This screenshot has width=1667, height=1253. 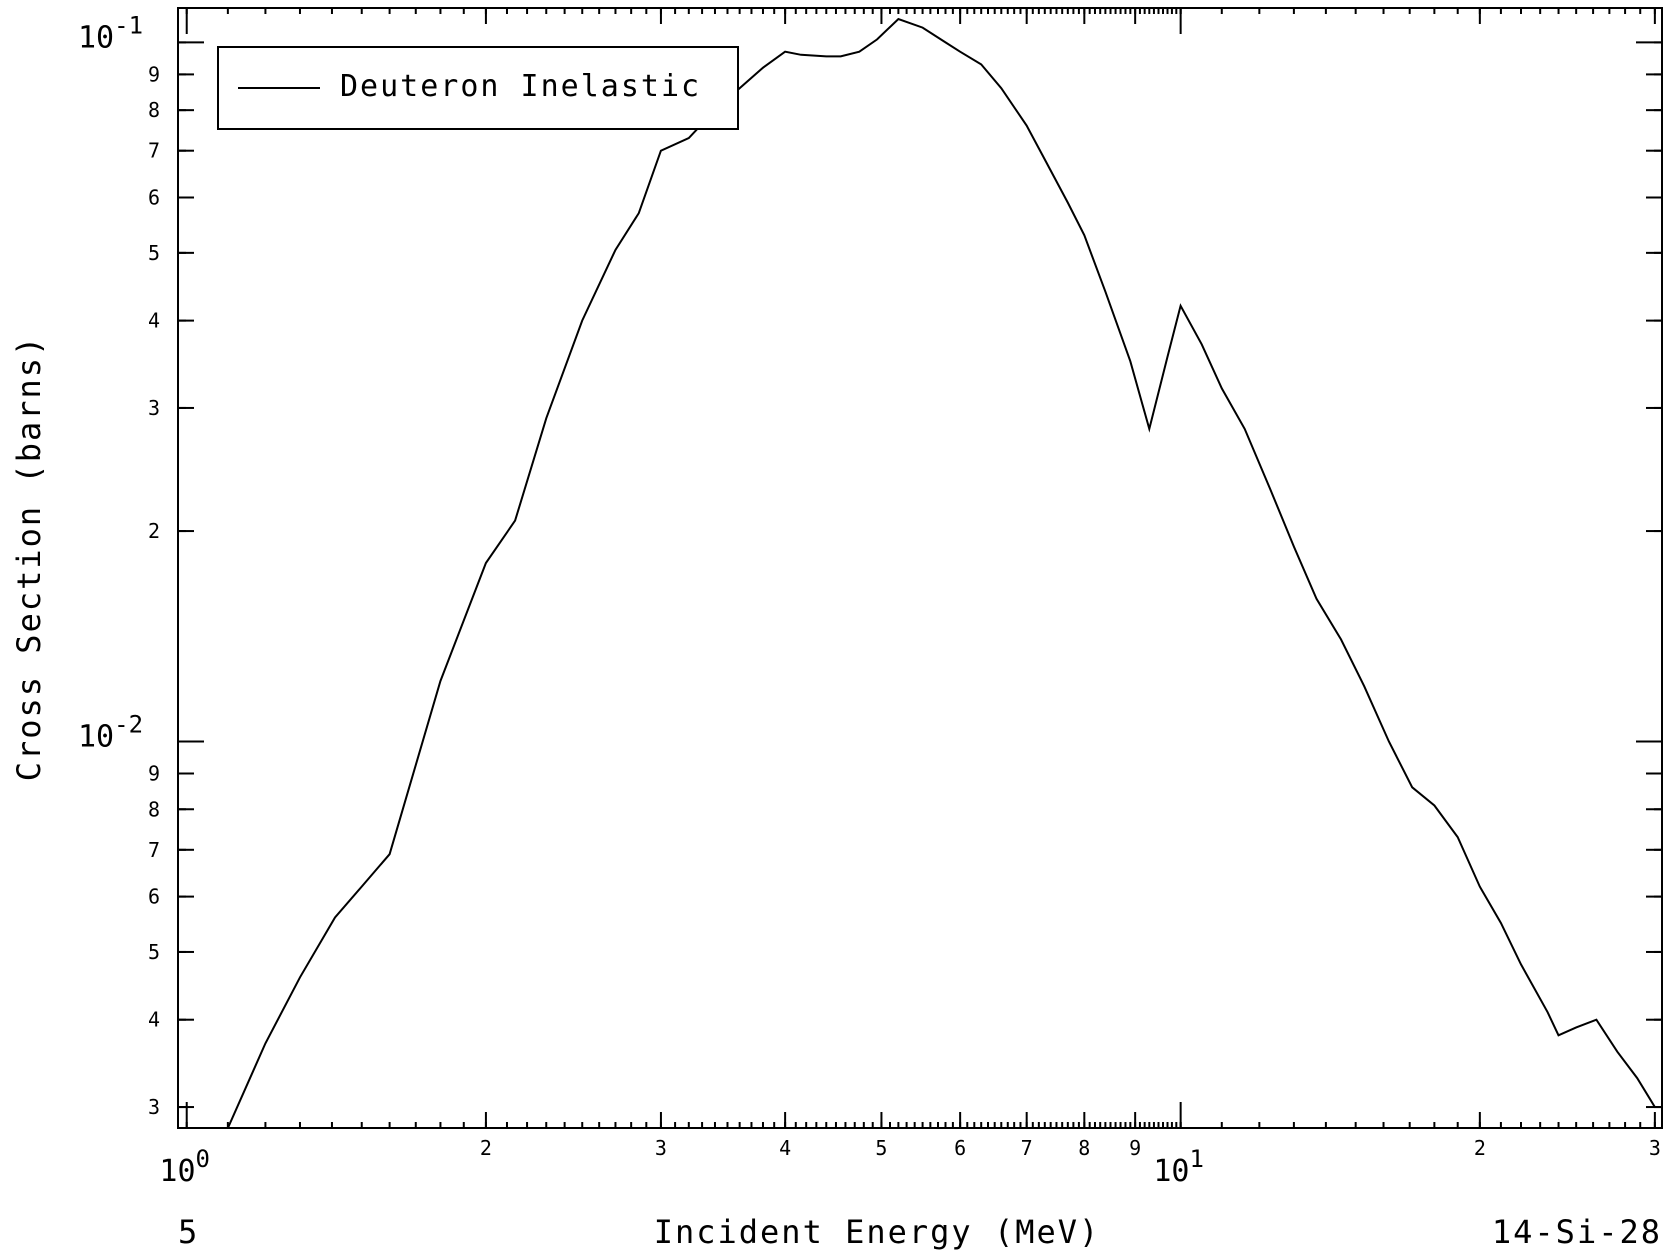 I want to click on y-axis-title: Cross Section (barns), so click(x=29, y=558).